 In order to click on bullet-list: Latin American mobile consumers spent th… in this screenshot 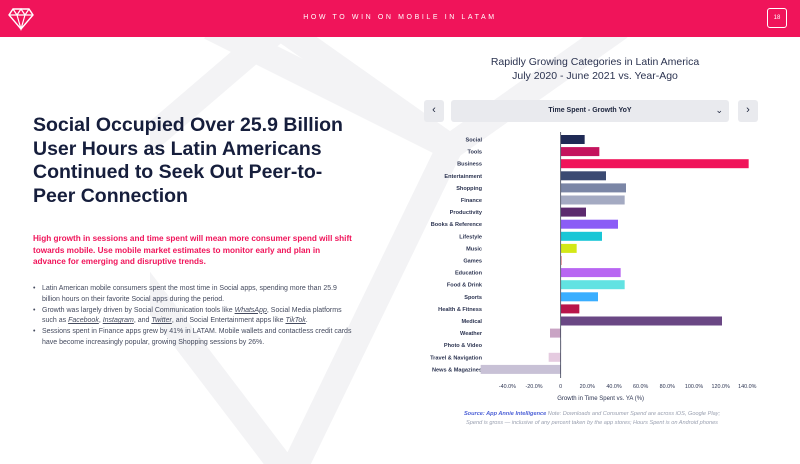, I will do `click(194, 316)`.